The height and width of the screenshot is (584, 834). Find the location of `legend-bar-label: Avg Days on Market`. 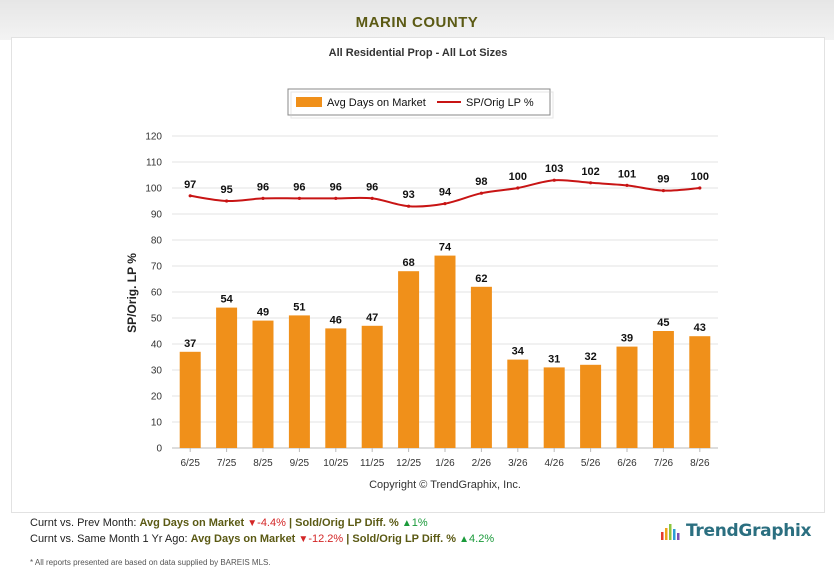

legend-bar-label: Avg Days on Market is located at coordinates (376, 103).